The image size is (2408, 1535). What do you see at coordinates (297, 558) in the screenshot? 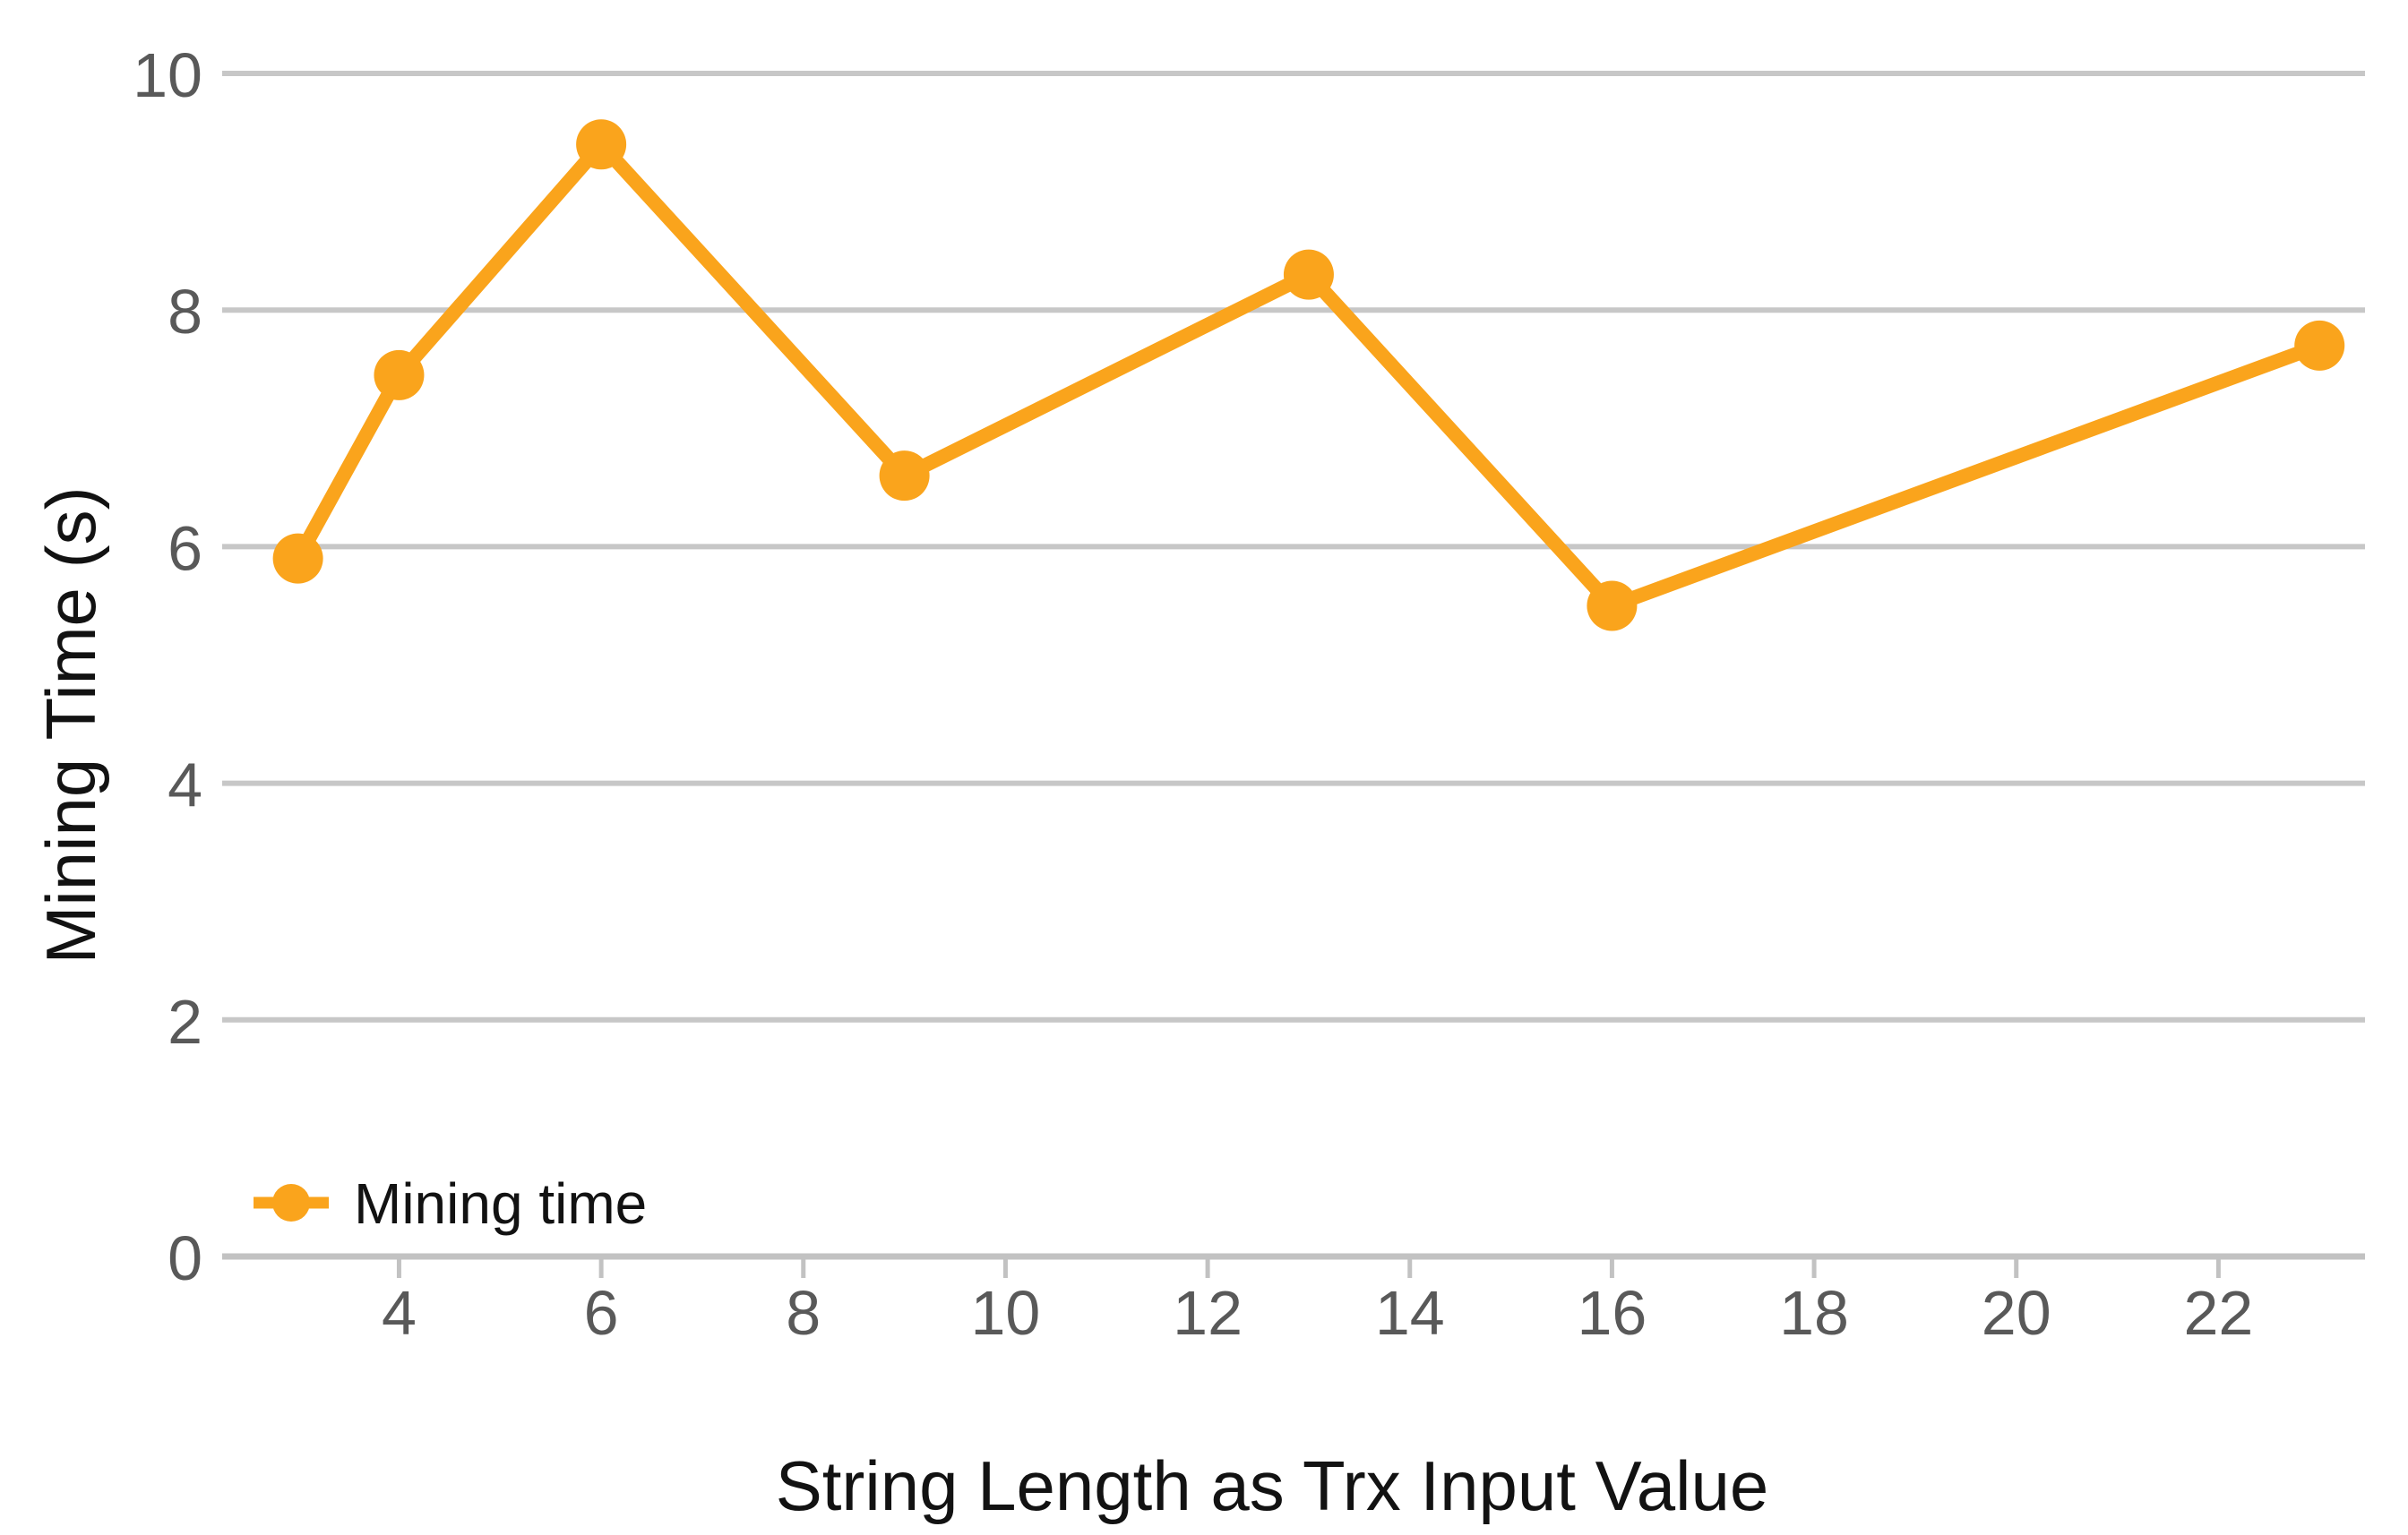
I see `data-point-x3` at bounding box center [297, 558].